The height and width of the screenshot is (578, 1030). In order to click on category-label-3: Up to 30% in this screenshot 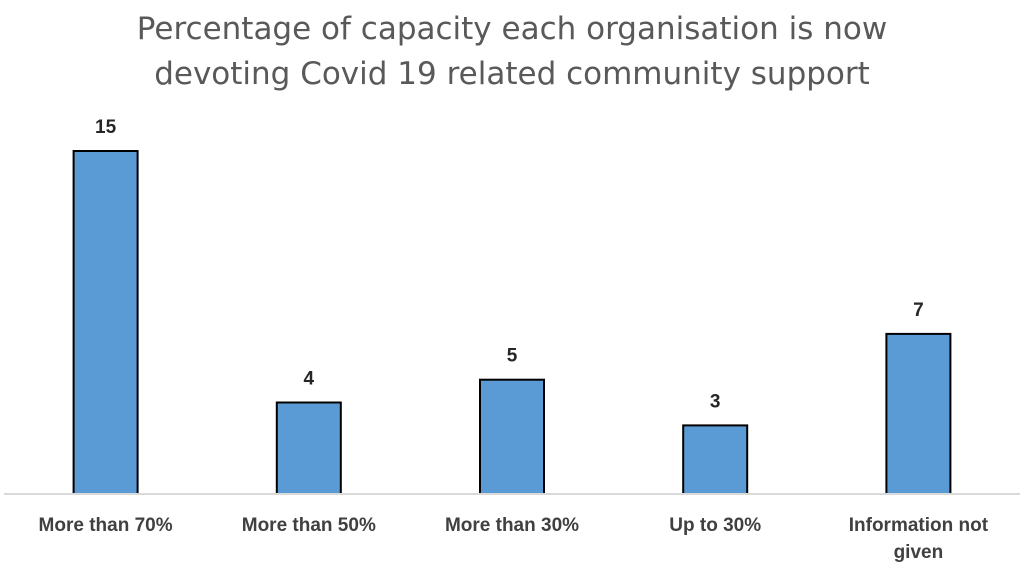, I will do `click(715, 525)`.